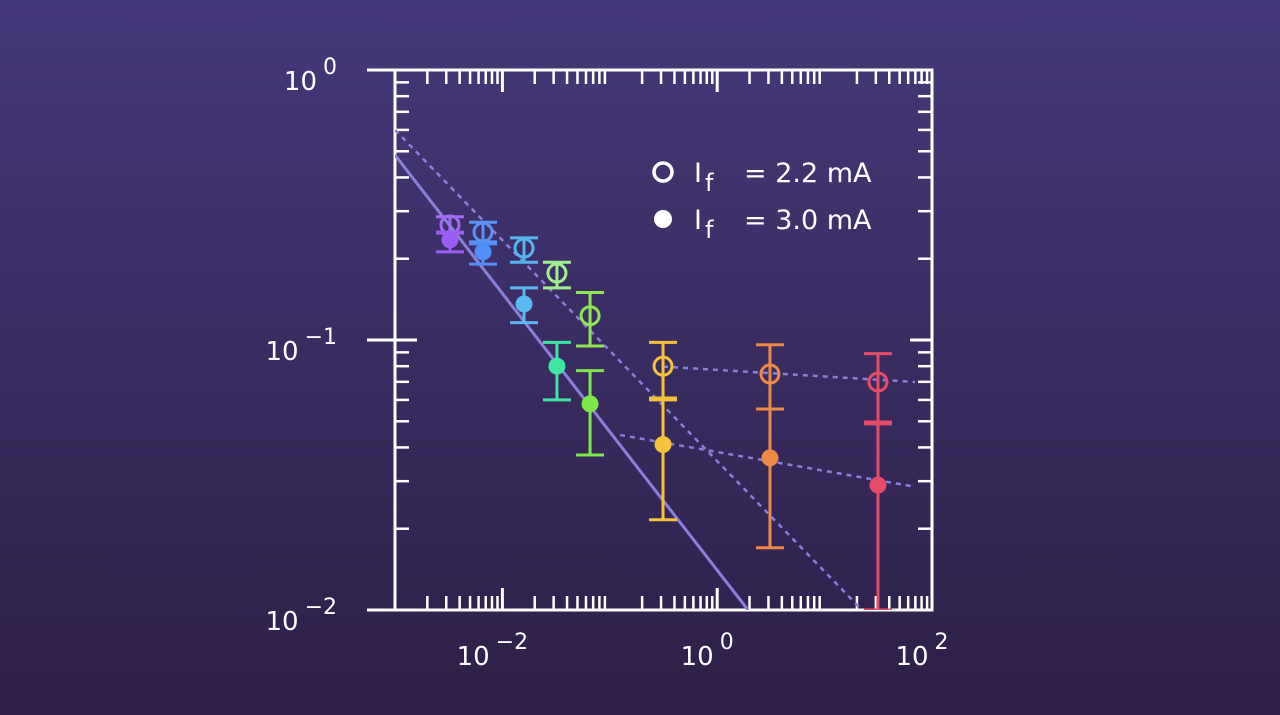 The width and height of the screenshot is (1280, 715). What do you see at coordinates (942, 642) in the screenshot?
I see `tick-exponent: 2` at bounding box center [942, 642].